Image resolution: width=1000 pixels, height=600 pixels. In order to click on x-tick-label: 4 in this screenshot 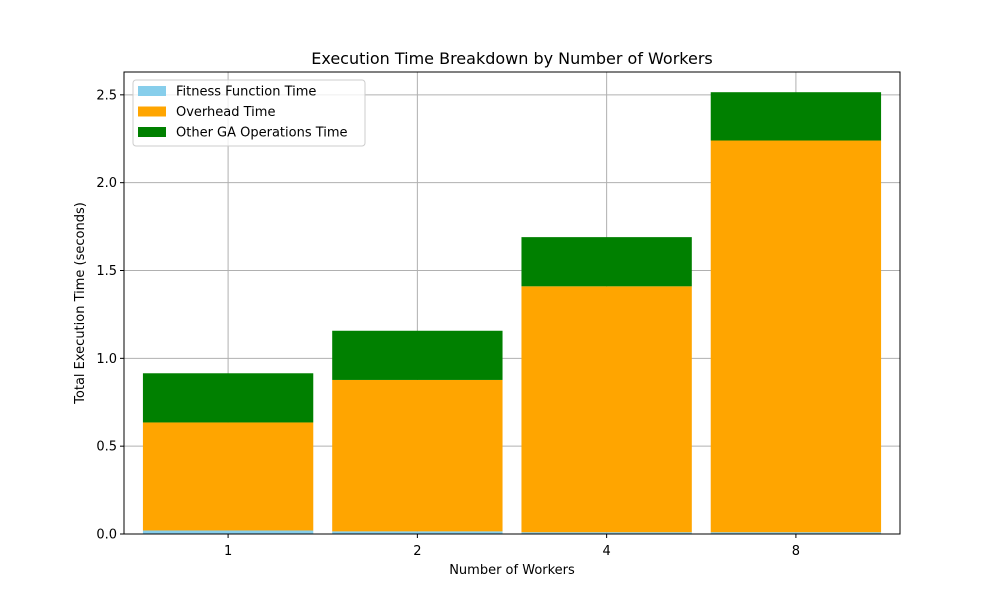, I will do `click(606, 551)`.